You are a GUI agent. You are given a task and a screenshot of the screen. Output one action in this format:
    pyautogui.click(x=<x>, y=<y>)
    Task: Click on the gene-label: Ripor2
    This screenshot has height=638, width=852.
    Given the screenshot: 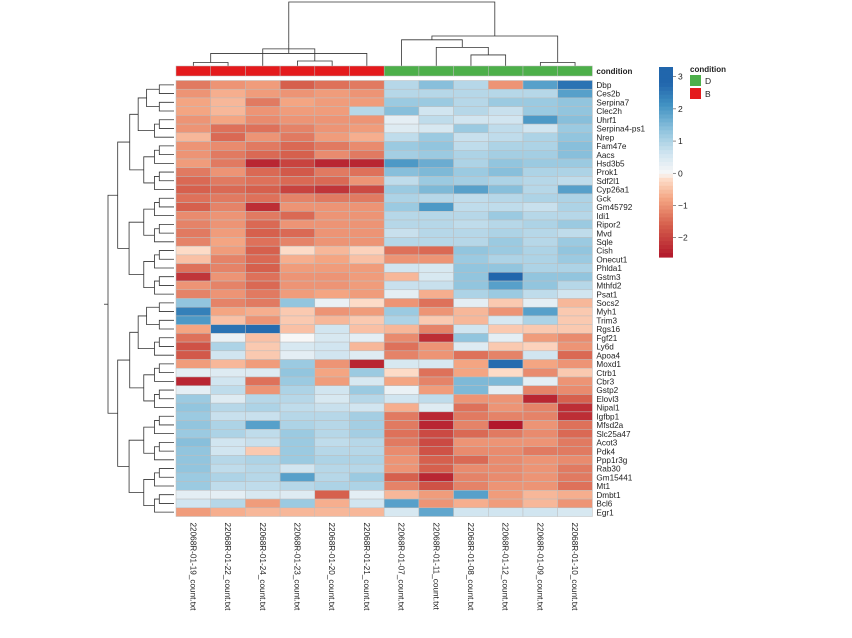 What is the action you would take?
    pyautogui.click(x=608, y=225)
    